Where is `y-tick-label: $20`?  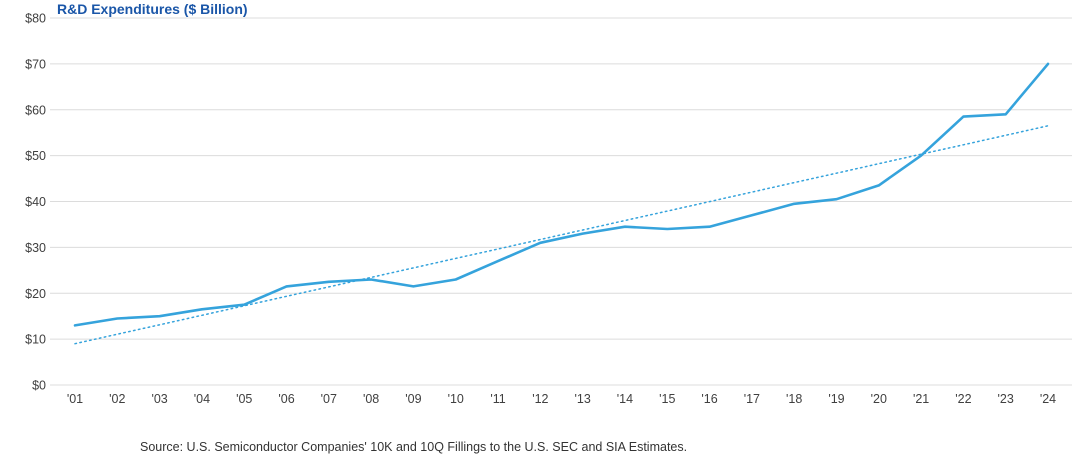
y-tick-label: $20 is located at coordinates (35, 294).